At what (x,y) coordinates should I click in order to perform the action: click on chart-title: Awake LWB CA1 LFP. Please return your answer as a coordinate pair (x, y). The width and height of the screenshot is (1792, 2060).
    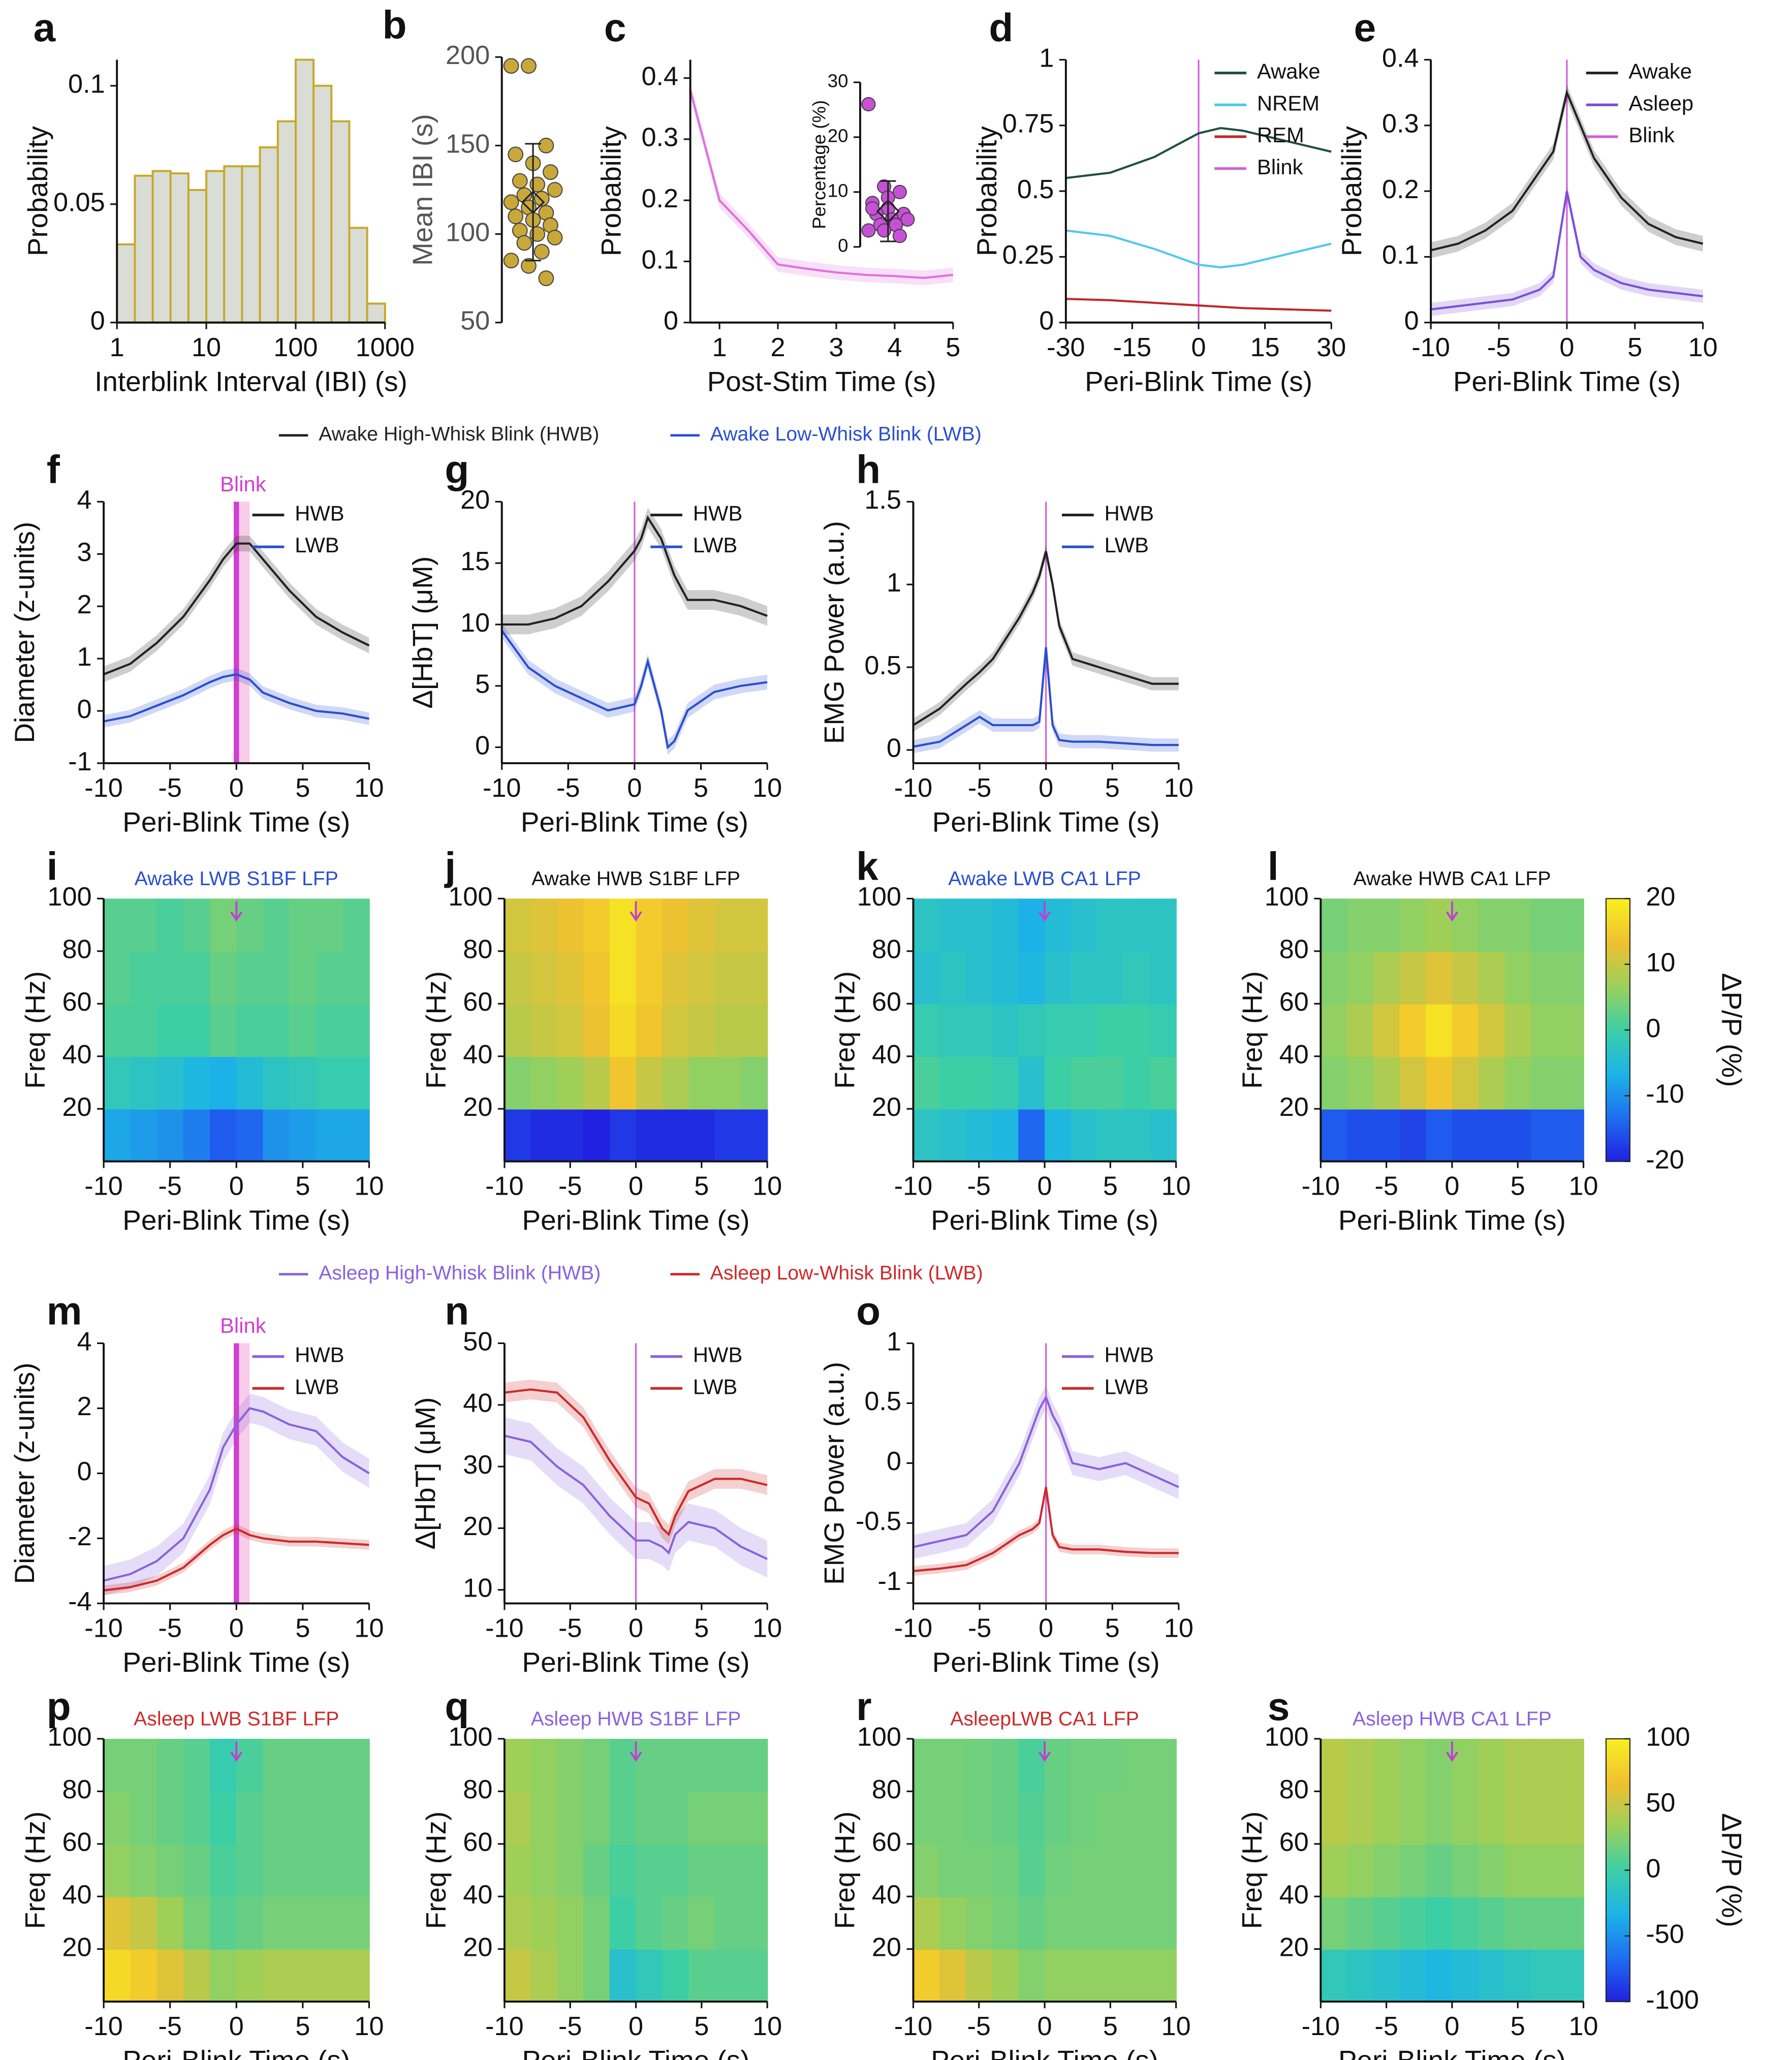
    Looking at the image, I should click on (1044, 879).